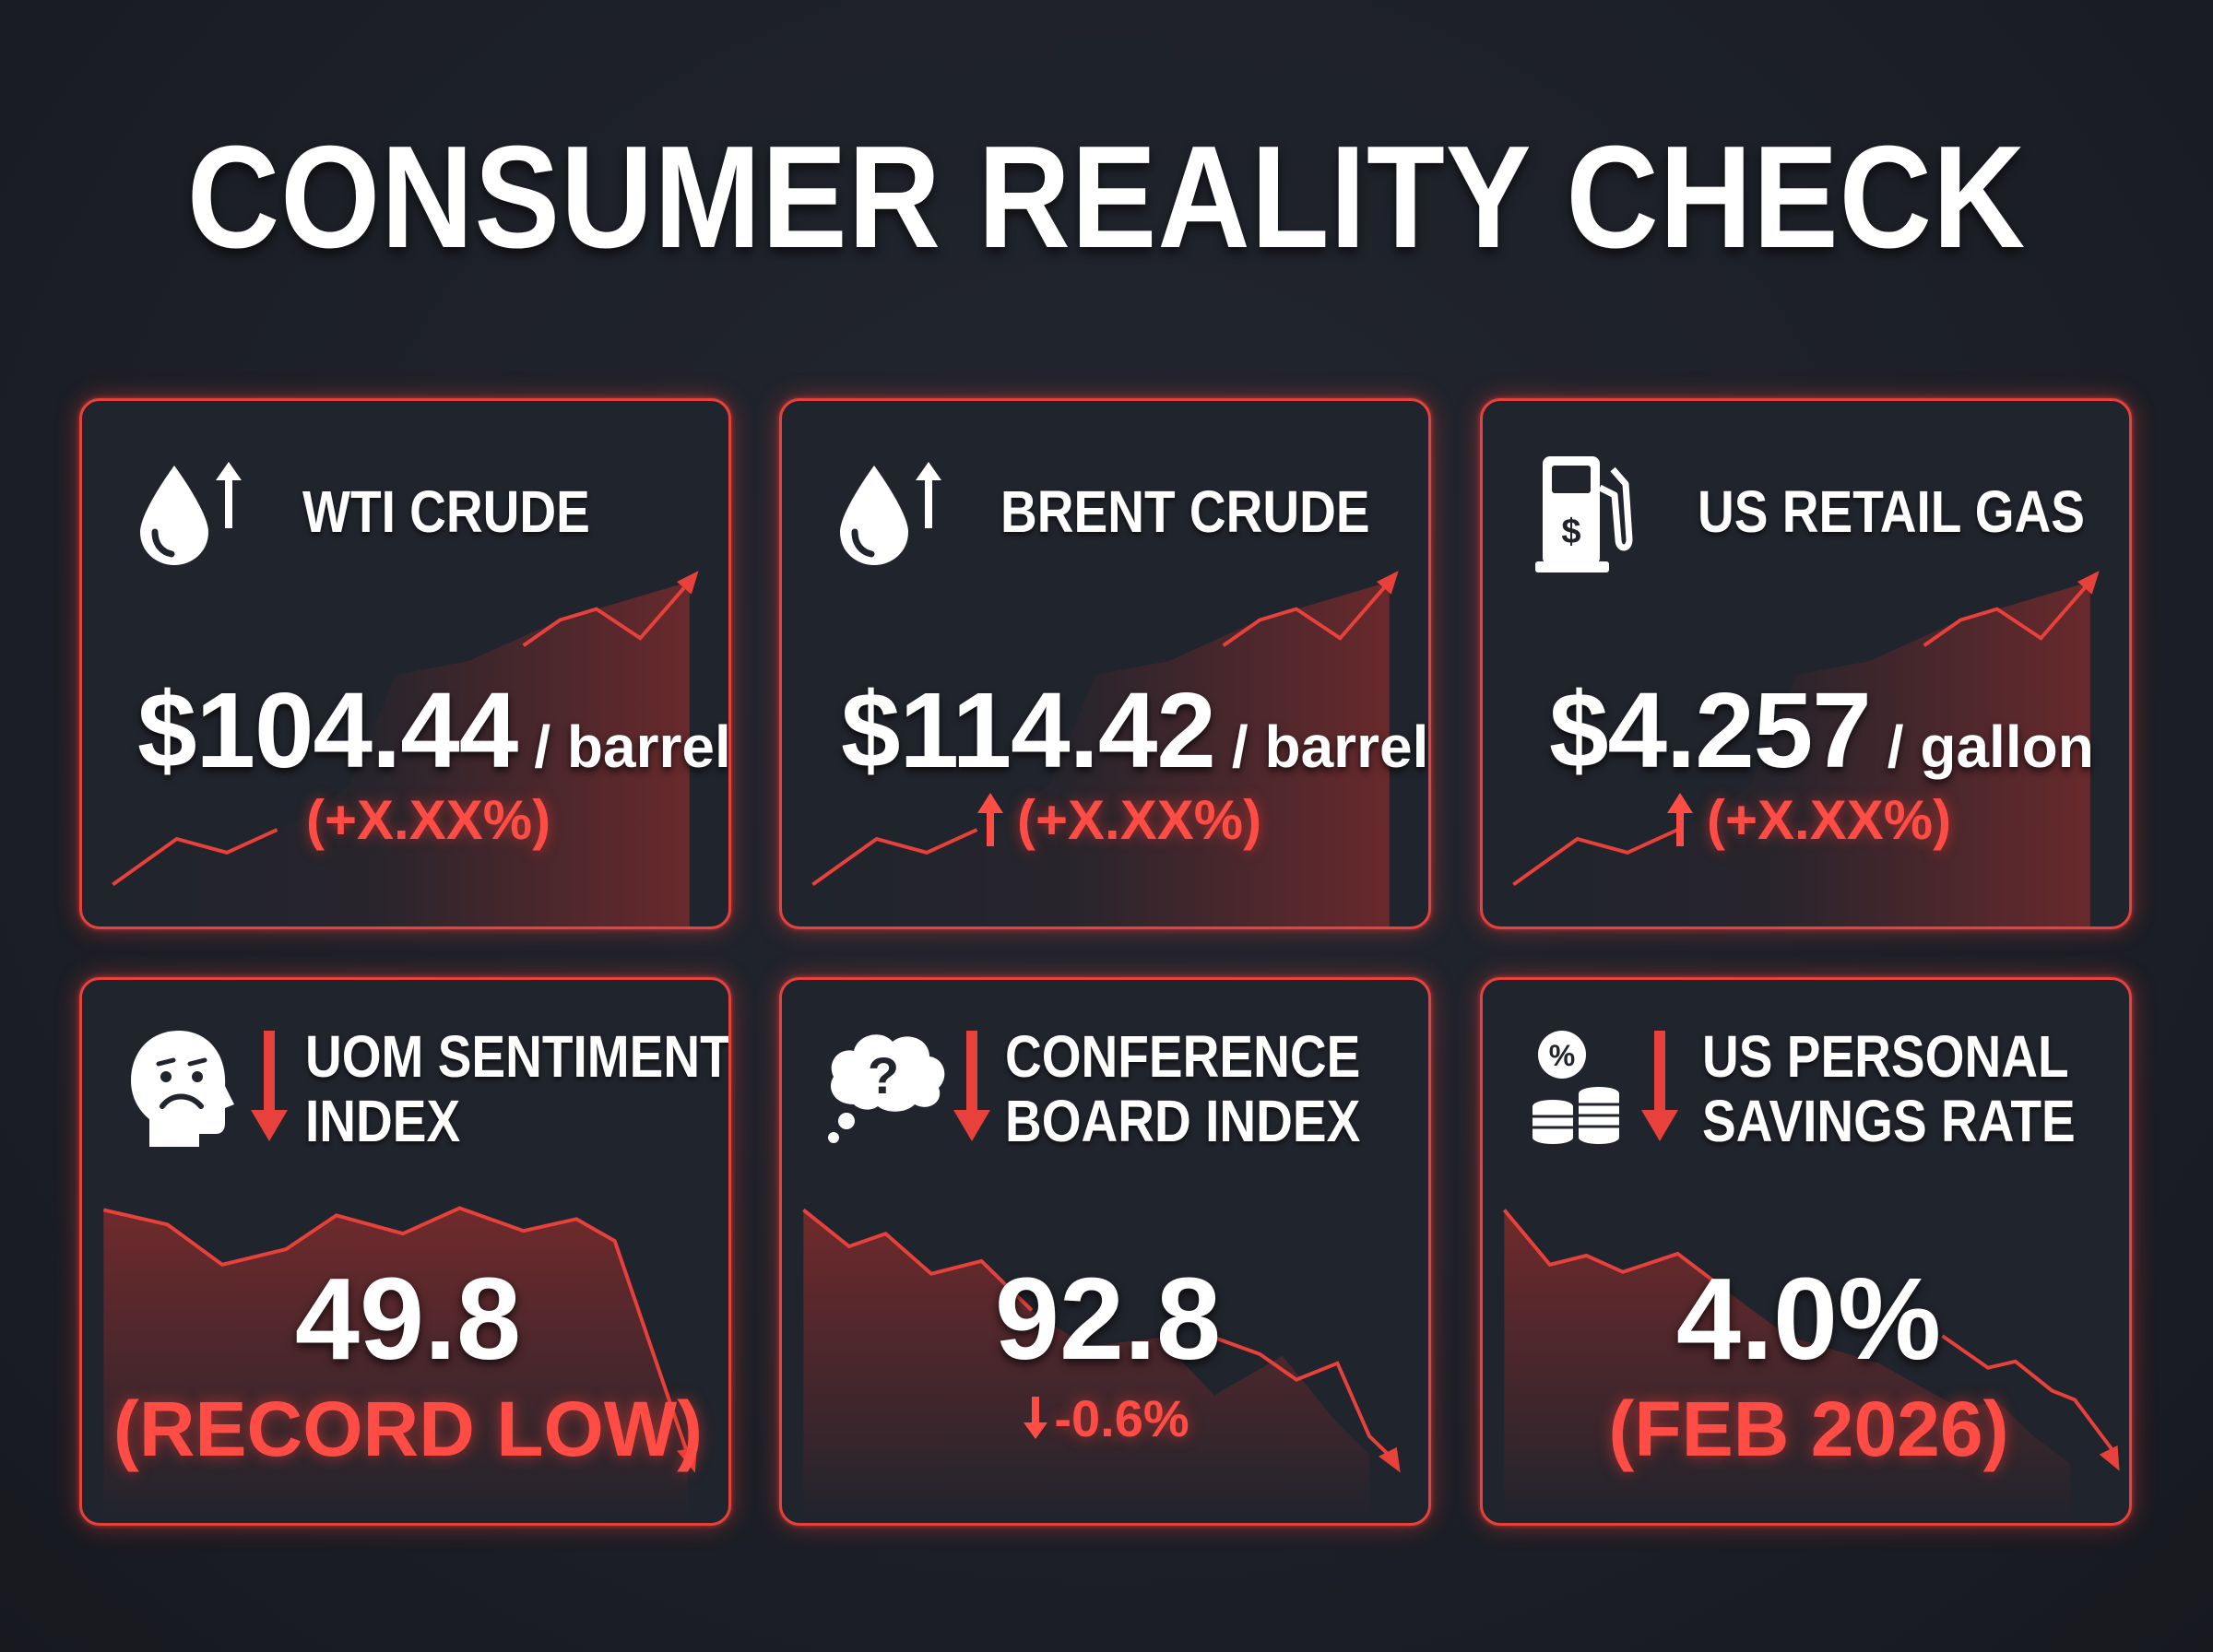 The height and width of the screenshot is (1652, 2213). What do you see at coordinates (1183, 1056) in the screenshot?
I see `label-line: CONFERENCE` at bounding box center [1183, 1056].